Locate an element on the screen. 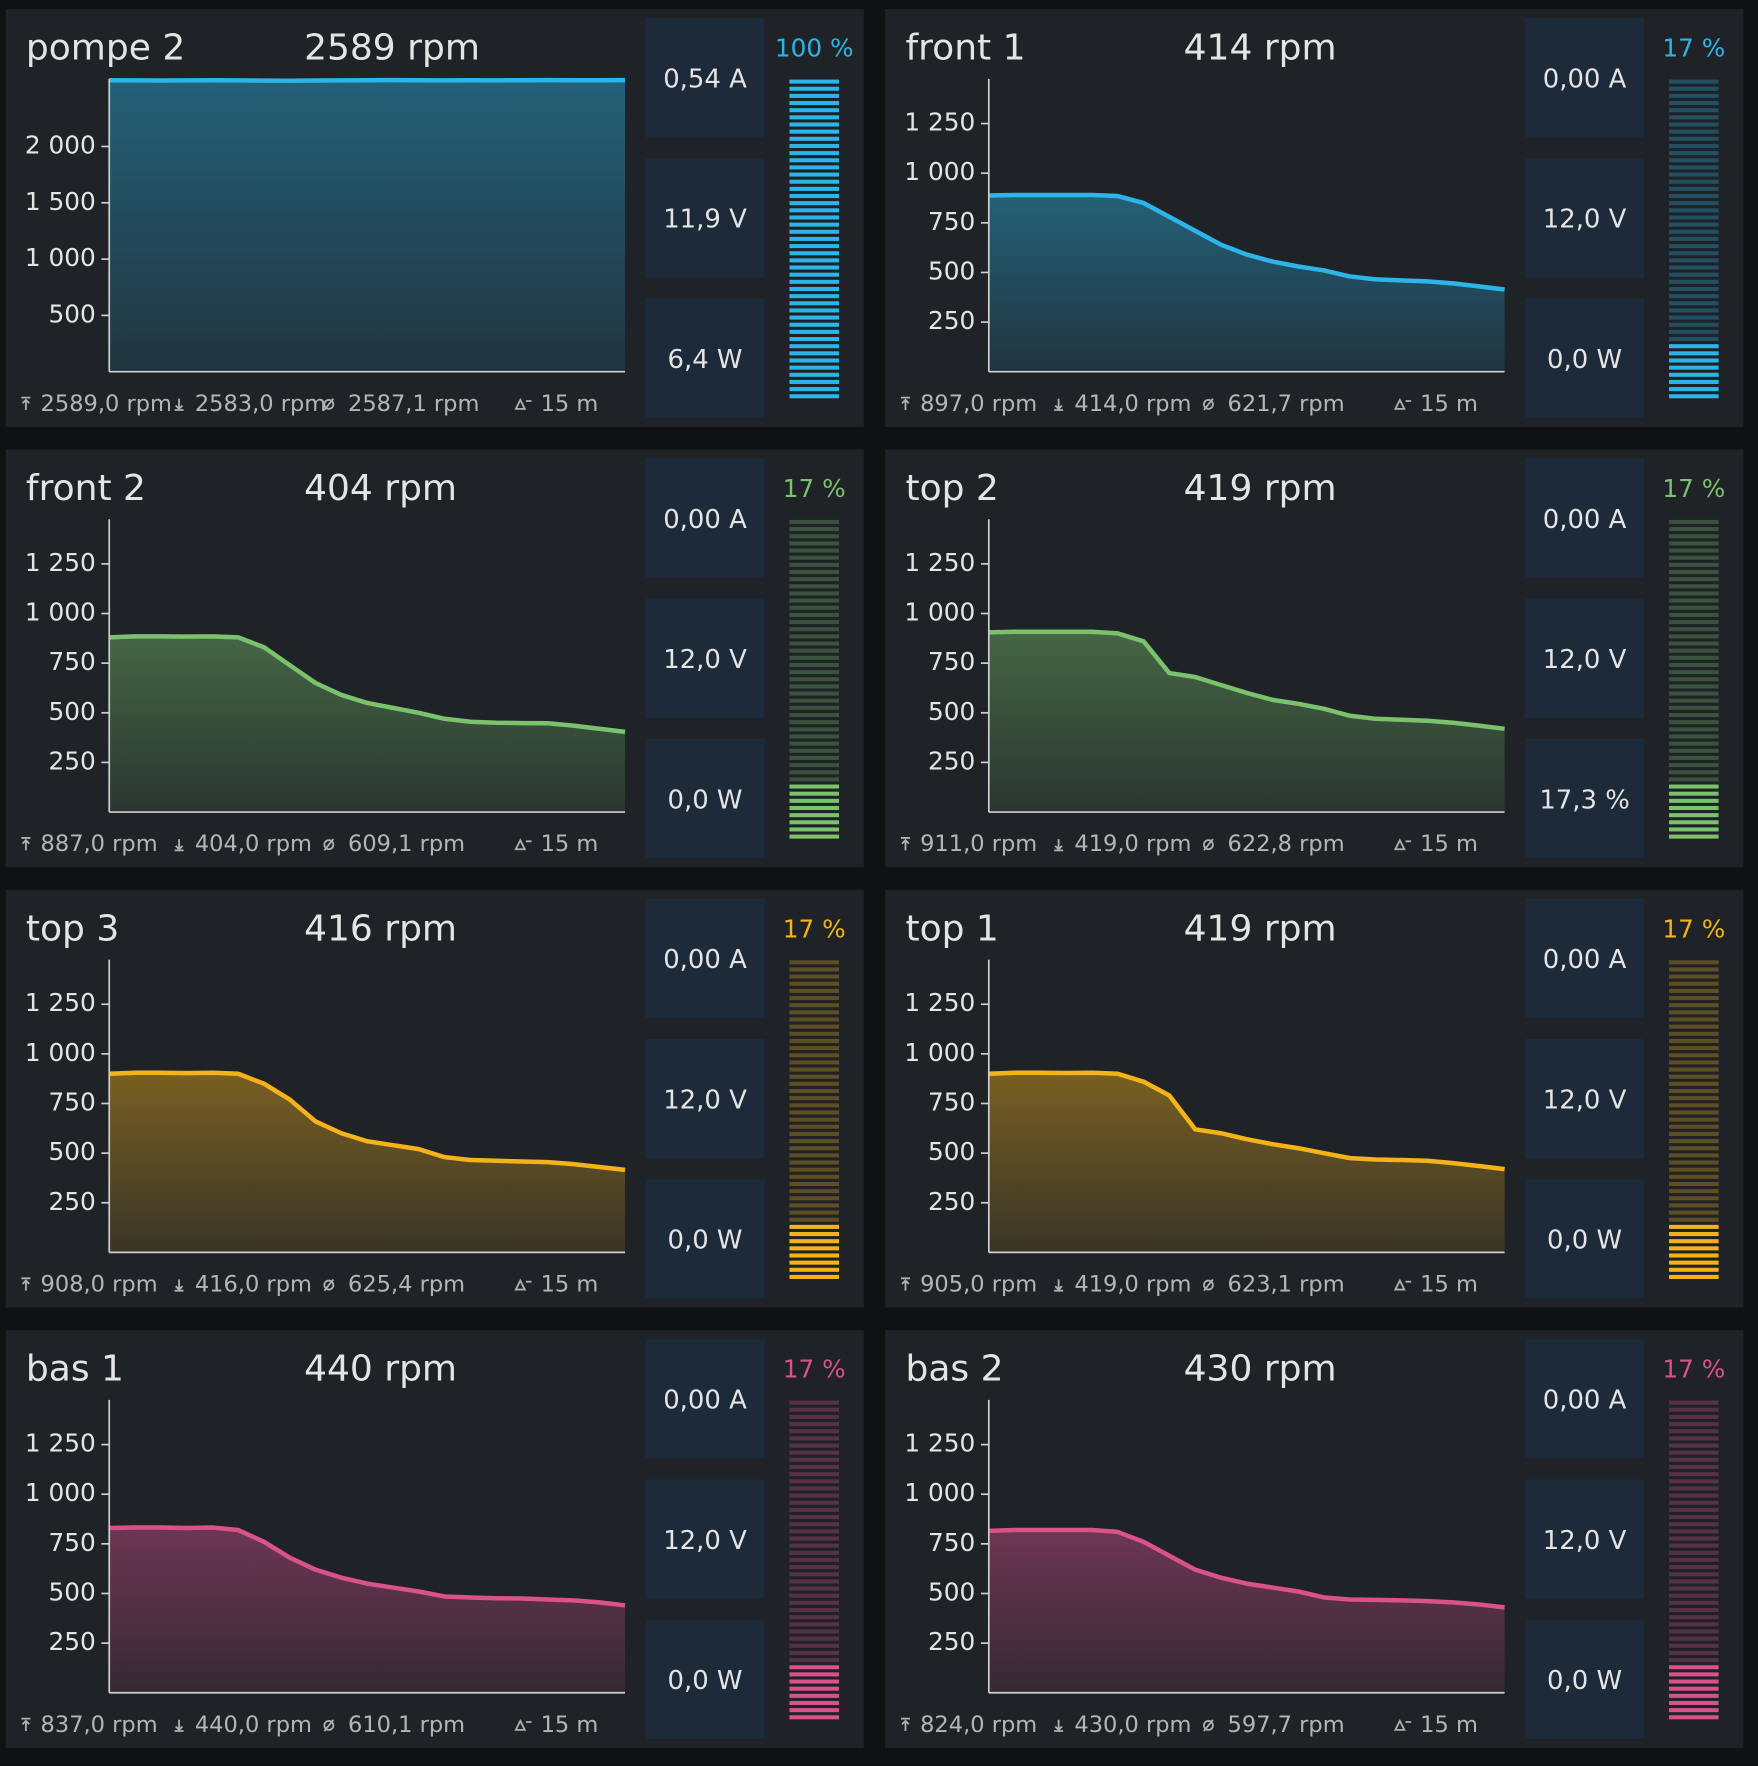  fan-name: pompe 2 is located at coordinates (105, 48).